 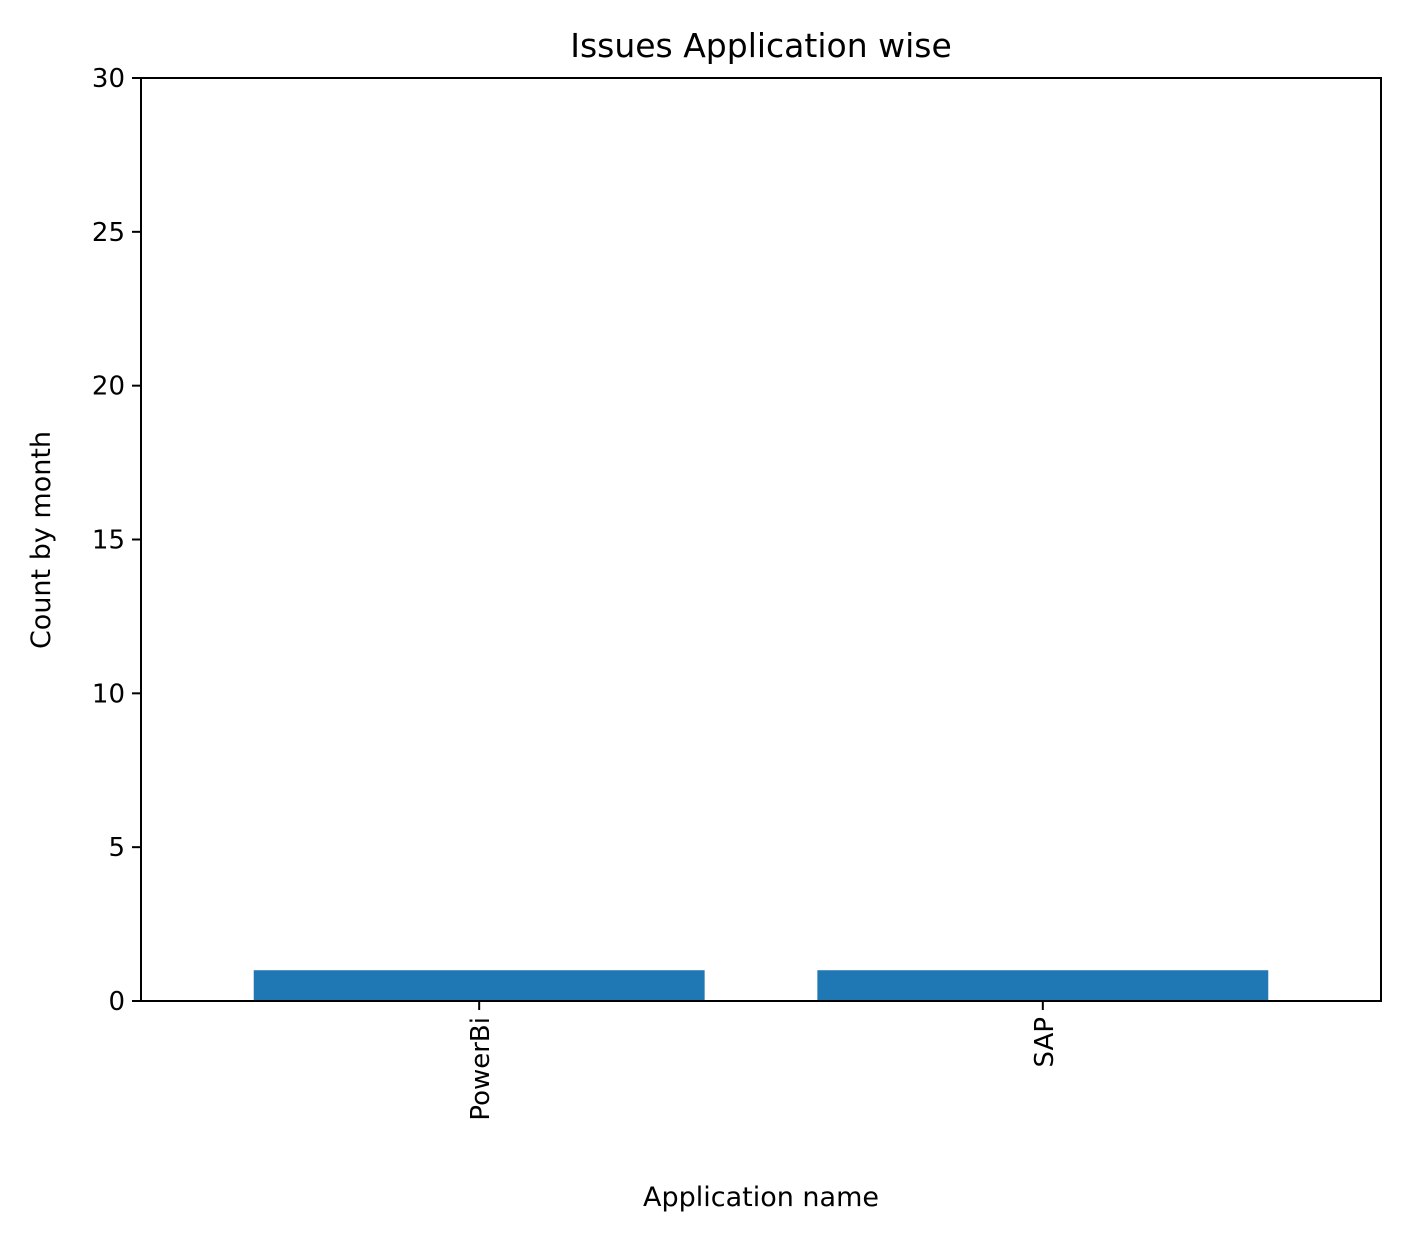 I want to click on x-axis-label: Application name, so click(x=761, y=1197).